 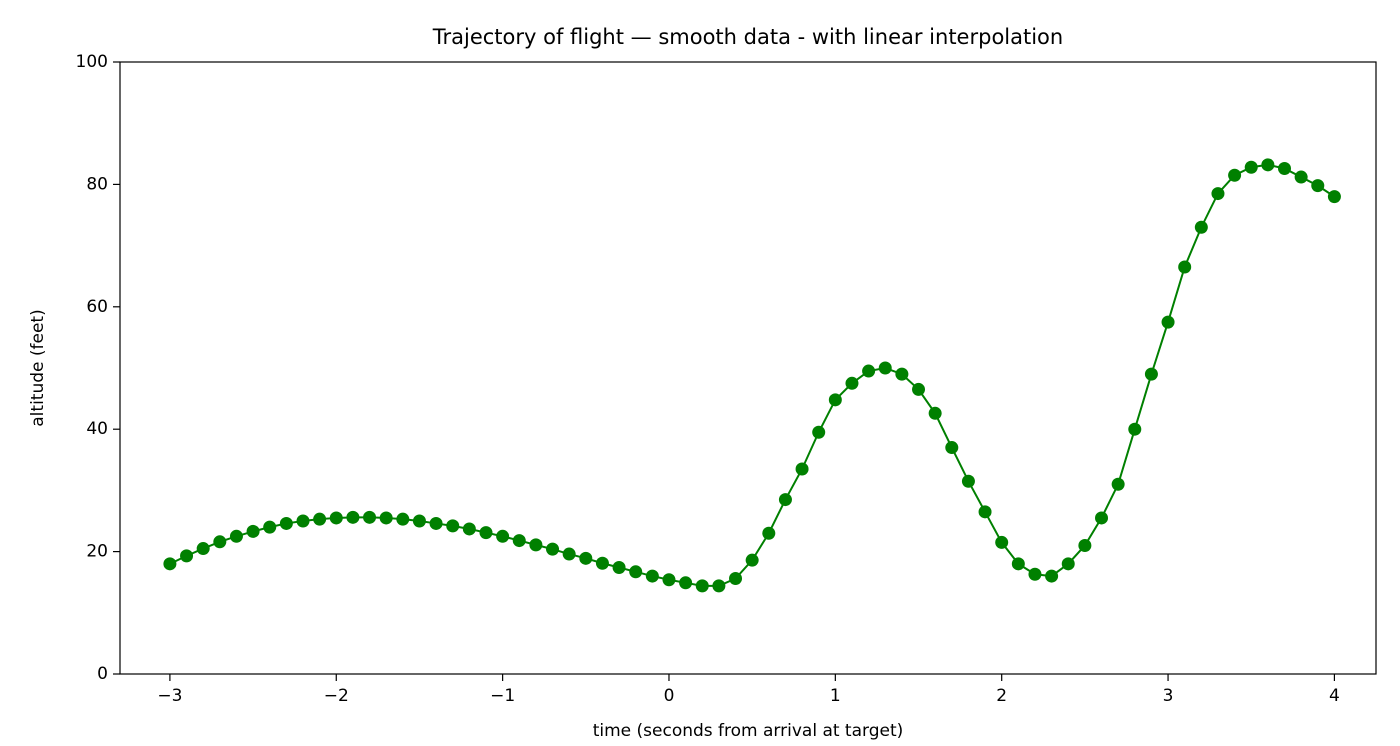 I want to click on x-tick-label: 3, so click(x=1168, y=696).